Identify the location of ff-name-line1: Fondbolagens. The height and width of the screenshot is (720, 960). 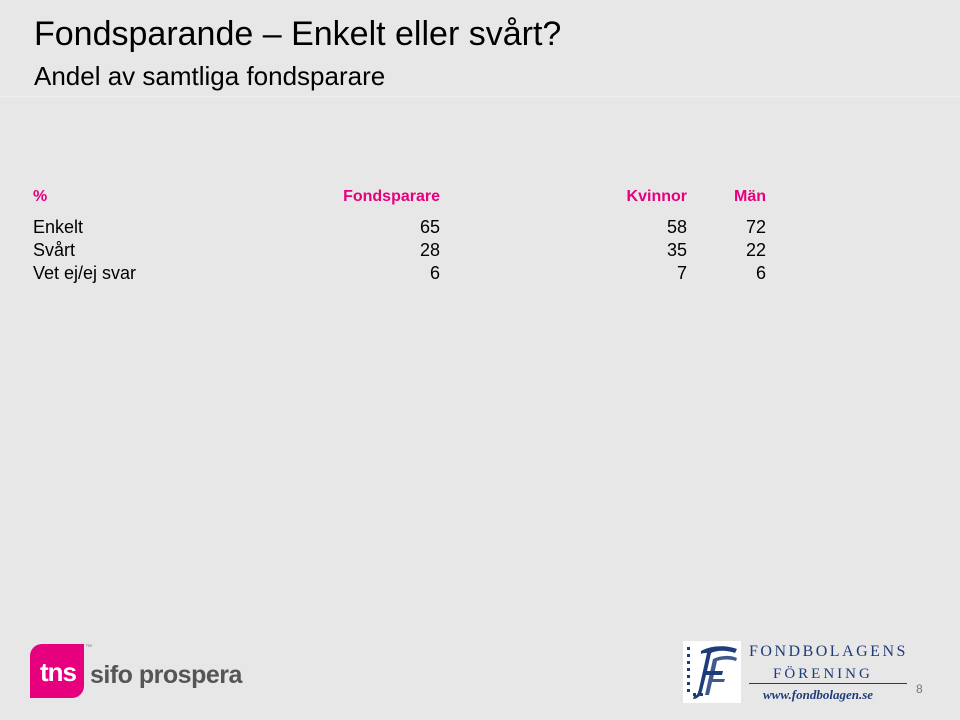
(828, 651).